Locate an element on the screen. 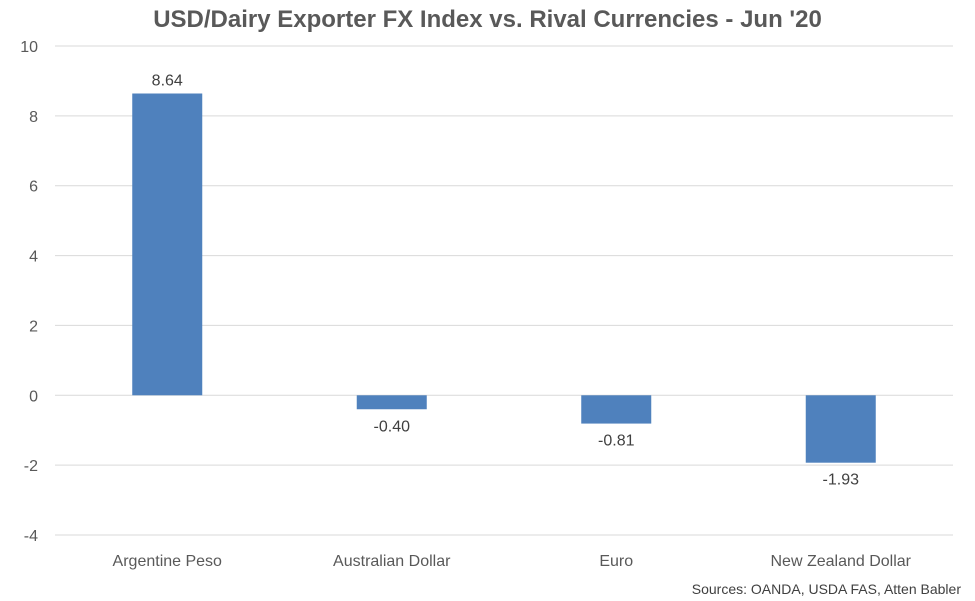 The width and height of the screenshot is (975, 601). y-tick-label: 6 is located at coordinates (33, 187).